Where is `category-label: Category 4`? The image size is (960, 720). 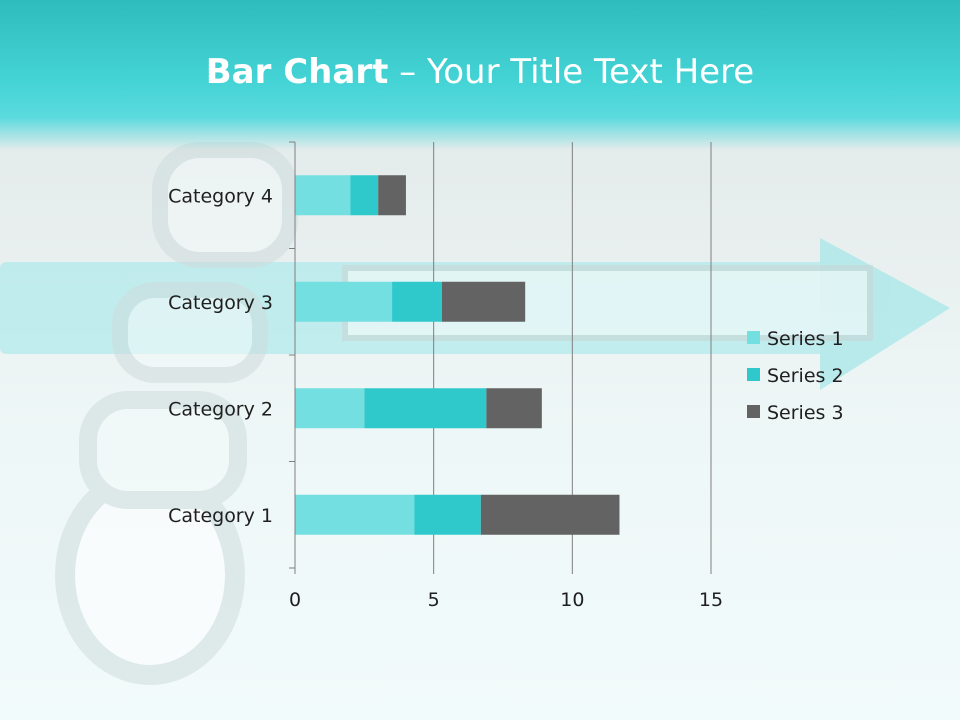
category-label: Category 4 is located at coordinates (220, 196).